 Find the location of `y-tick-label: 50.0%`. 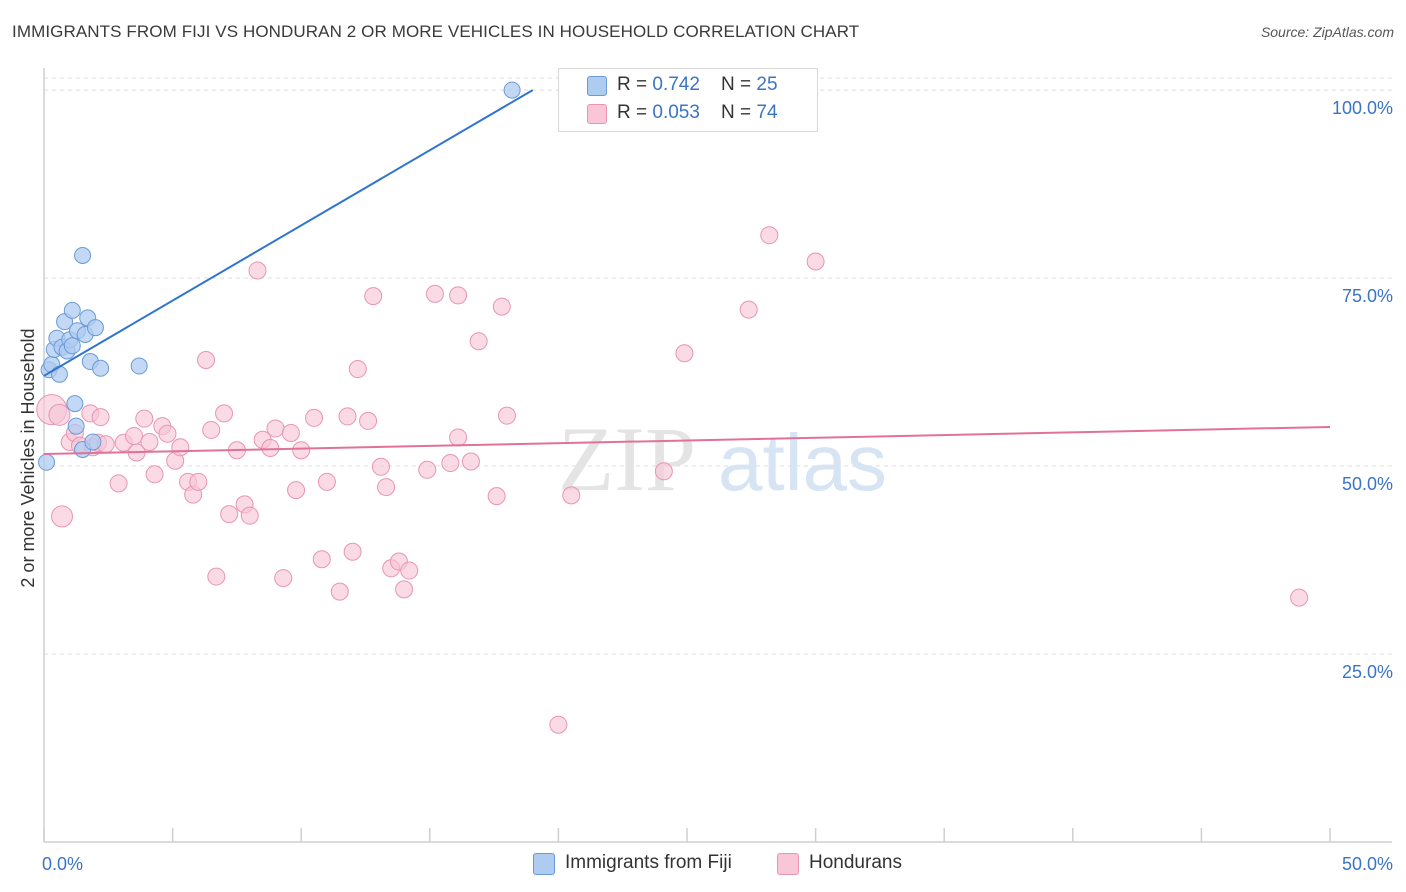

y-tick-label: 50.0% is located at coordinates (1367, 484).